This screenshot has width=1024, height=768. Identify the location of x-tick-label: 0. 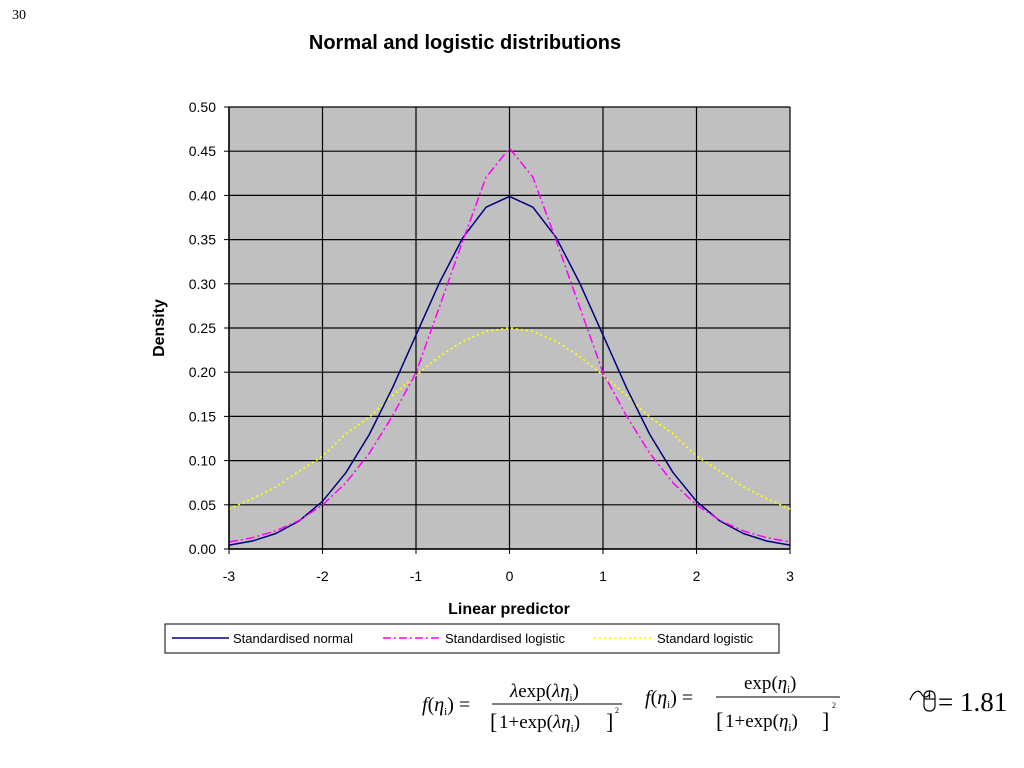
(510, 576).